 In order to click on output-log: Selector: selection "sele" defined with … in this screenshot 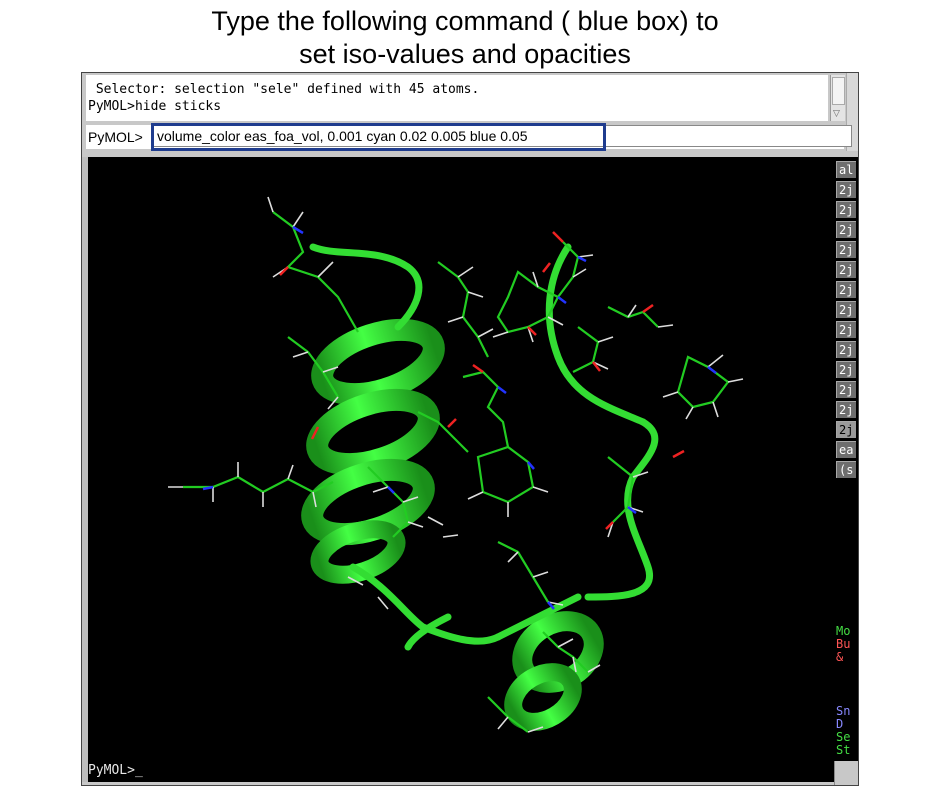, I will do `click(457, 98)`.